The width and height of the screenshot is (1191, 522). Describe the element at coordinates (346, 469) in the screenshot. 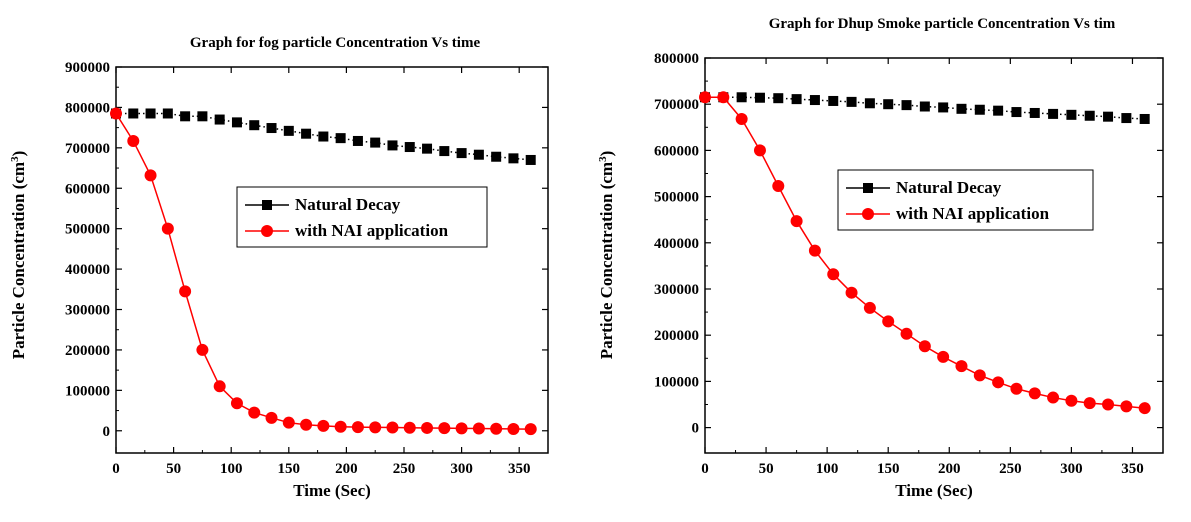

I see `x-tick-label: 200` at that location.